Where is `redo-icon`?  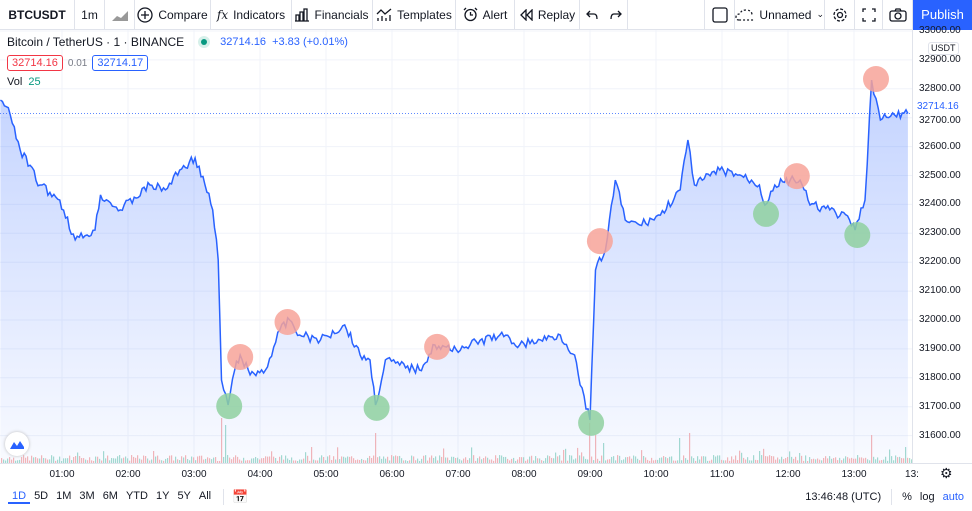 redo-icon is located at coordinates (615, 15).